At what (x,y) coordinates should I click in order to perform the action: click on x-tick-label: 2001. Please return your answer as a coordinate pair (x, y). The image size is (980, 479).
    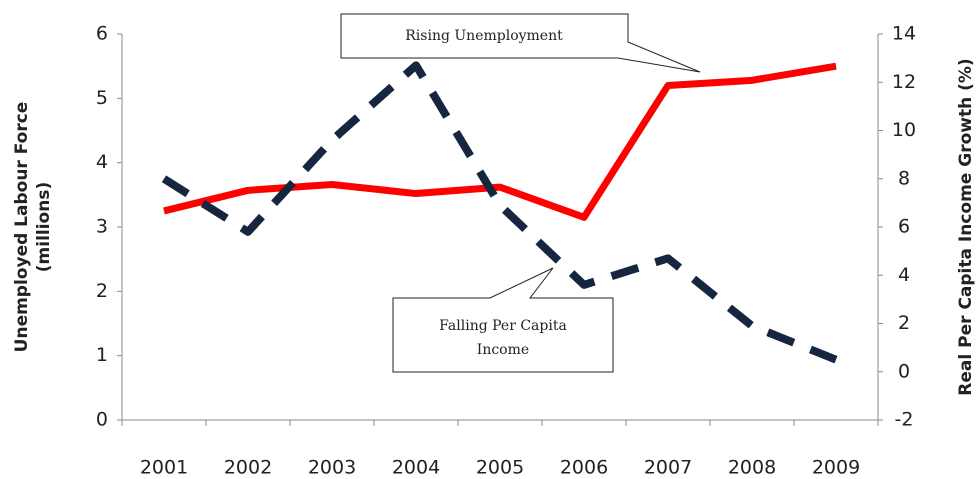
    Looking at the image, I should click on (164, 468).